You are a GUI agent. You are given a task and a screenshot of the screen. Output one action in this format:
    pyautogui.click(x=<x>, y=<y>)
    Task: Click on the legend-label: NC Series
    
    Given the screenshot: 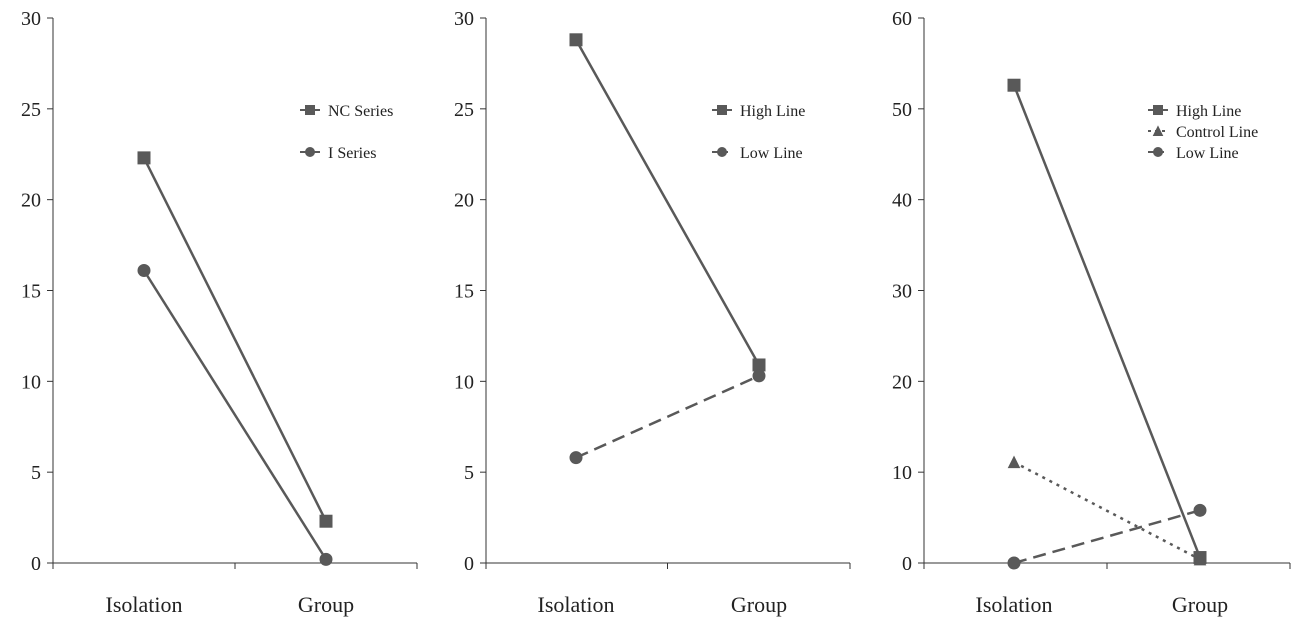 What is the action you would take?
    pyautogui.click(x=360, y=111)
    